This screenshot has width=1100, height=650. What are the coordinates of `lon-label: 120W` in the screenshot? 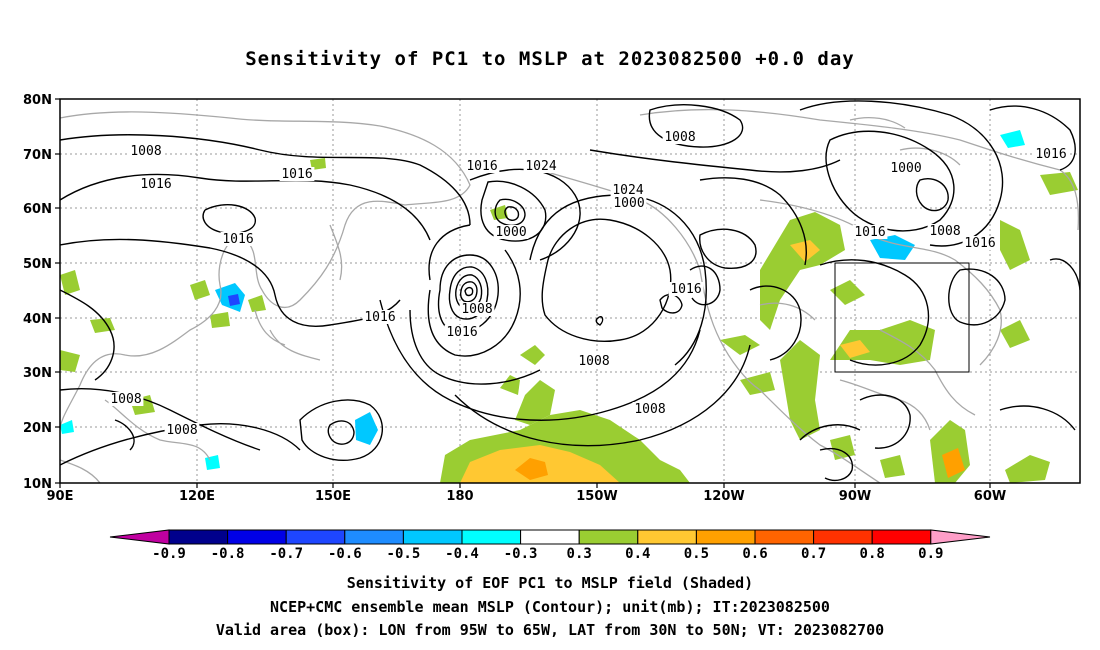 It's located at (723, 496).